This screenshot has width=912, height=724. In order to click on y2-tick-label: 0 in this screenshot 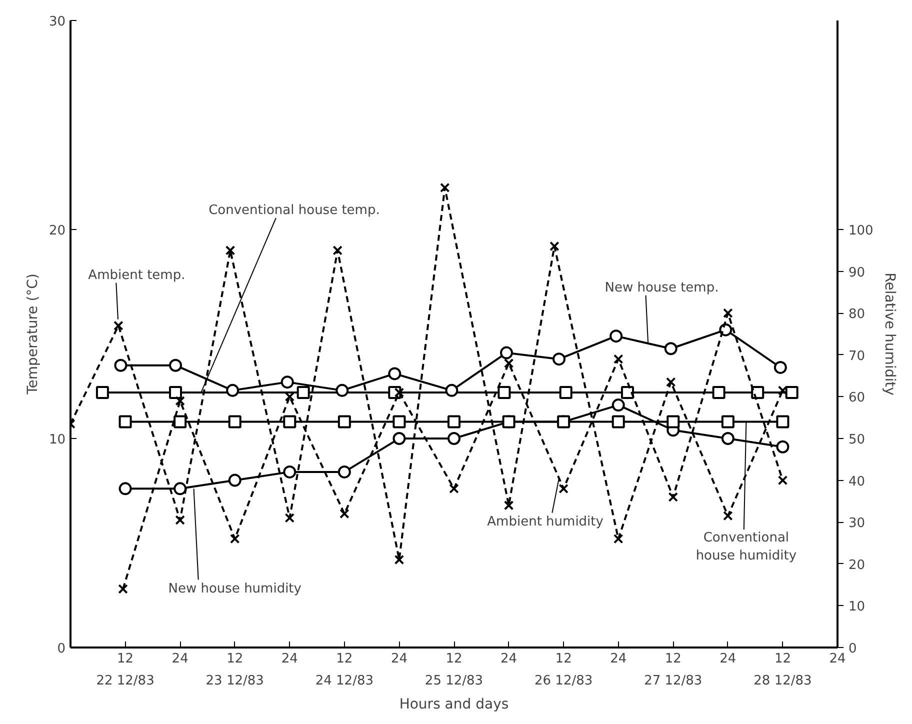, I will do `click(852, 649)`.